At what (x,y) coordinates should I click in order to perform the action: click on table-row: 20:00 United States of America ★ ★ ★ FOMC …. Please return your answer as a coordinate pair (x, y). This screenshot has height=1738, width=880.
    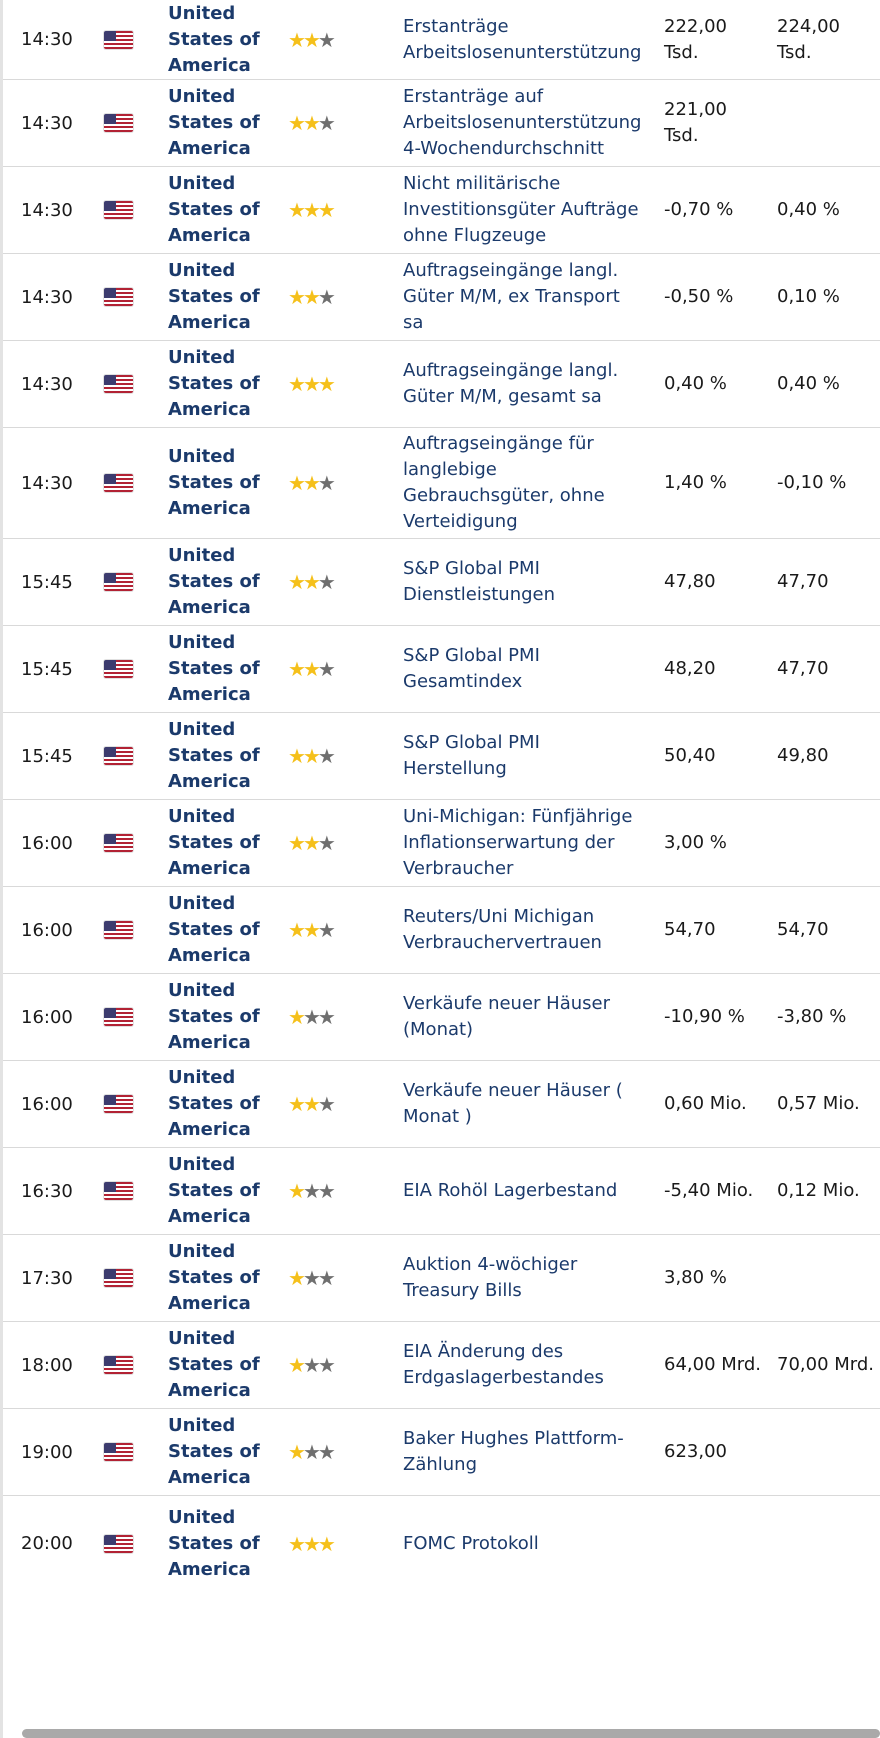
    Looking at the image, I should click on (441, 1543).